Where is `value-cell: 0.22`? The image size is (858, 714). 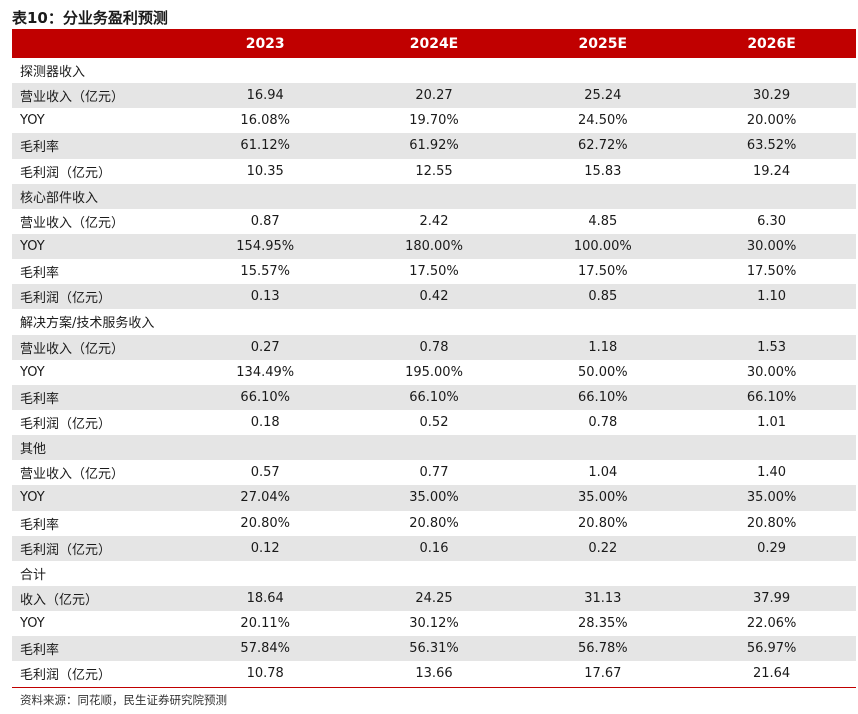
value-cell: 0.22 is located at coordinates (603, 548).